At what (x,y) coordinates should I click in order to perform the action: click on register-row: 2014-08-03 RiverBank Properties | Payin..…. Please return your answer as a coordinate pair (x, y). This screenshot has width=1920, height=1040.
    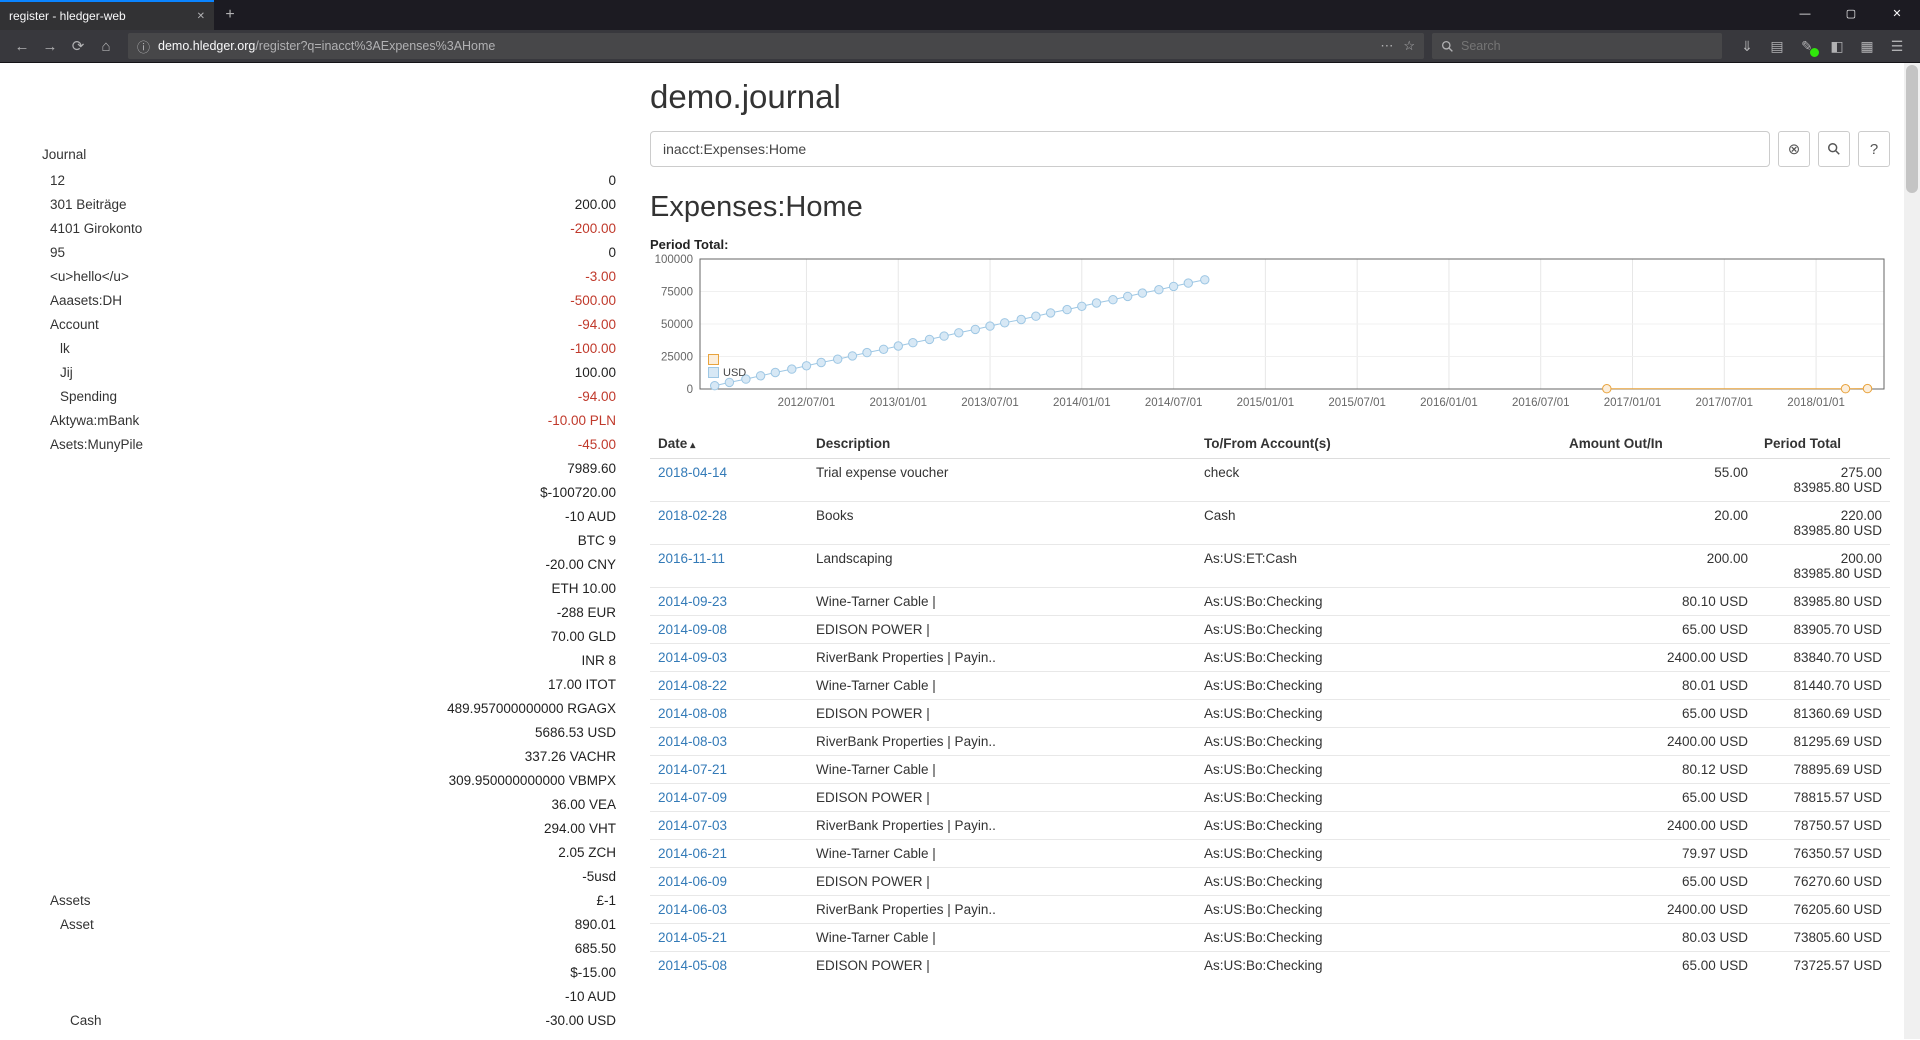
    Looking at the image, I should click on (1270, 741).